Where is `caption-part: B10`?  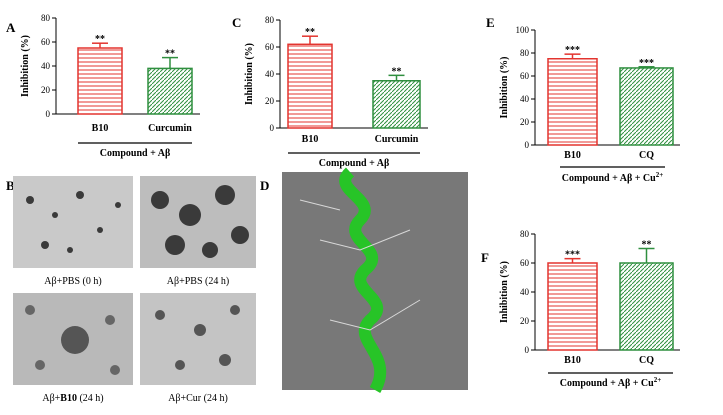
caption-part: B10 is located at coordinates (68, 398).